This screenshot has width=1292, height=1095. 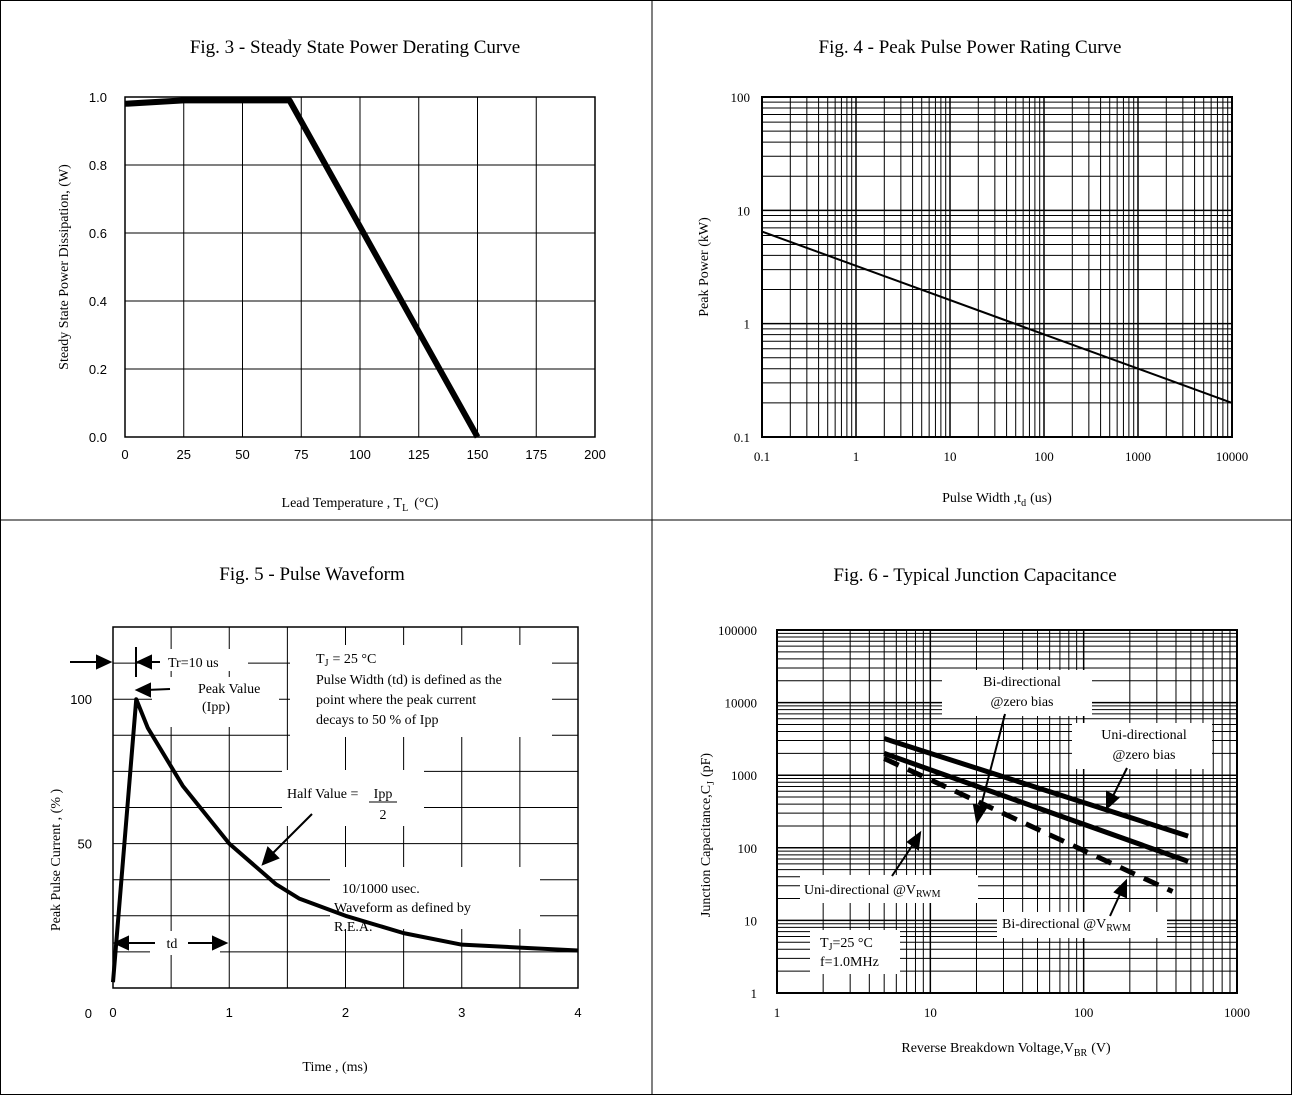 What do you see at coordinates (381, 889) in the screenshot?
I see `fig5-wave-line-1: 10/1000 usec.` at bounding box center [381, 889].